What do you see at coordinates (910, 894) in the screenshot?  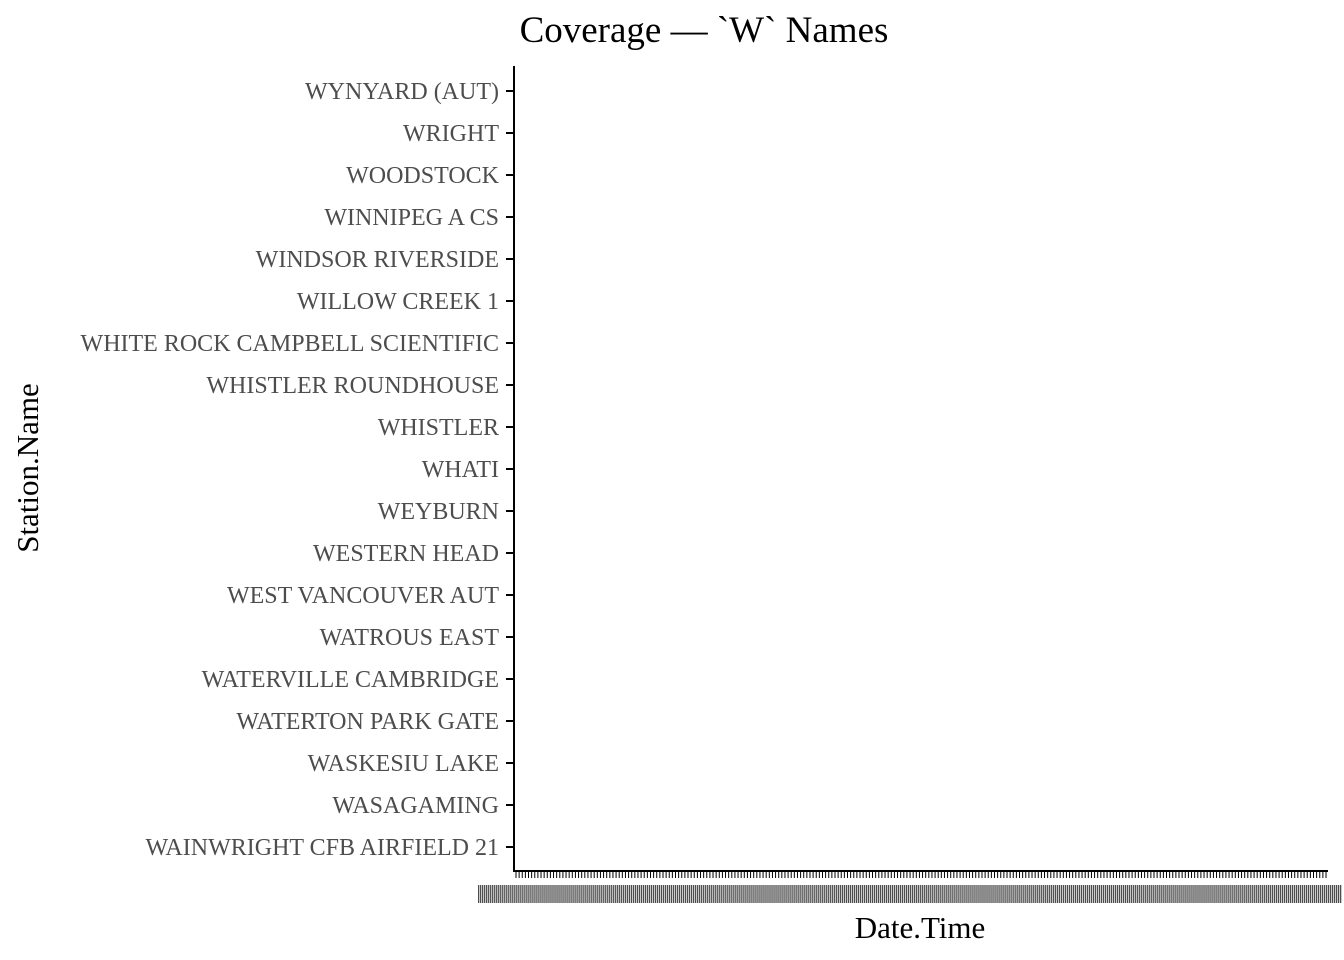 I see `x-axis-tick-labels` at bounding box center [910, 894].